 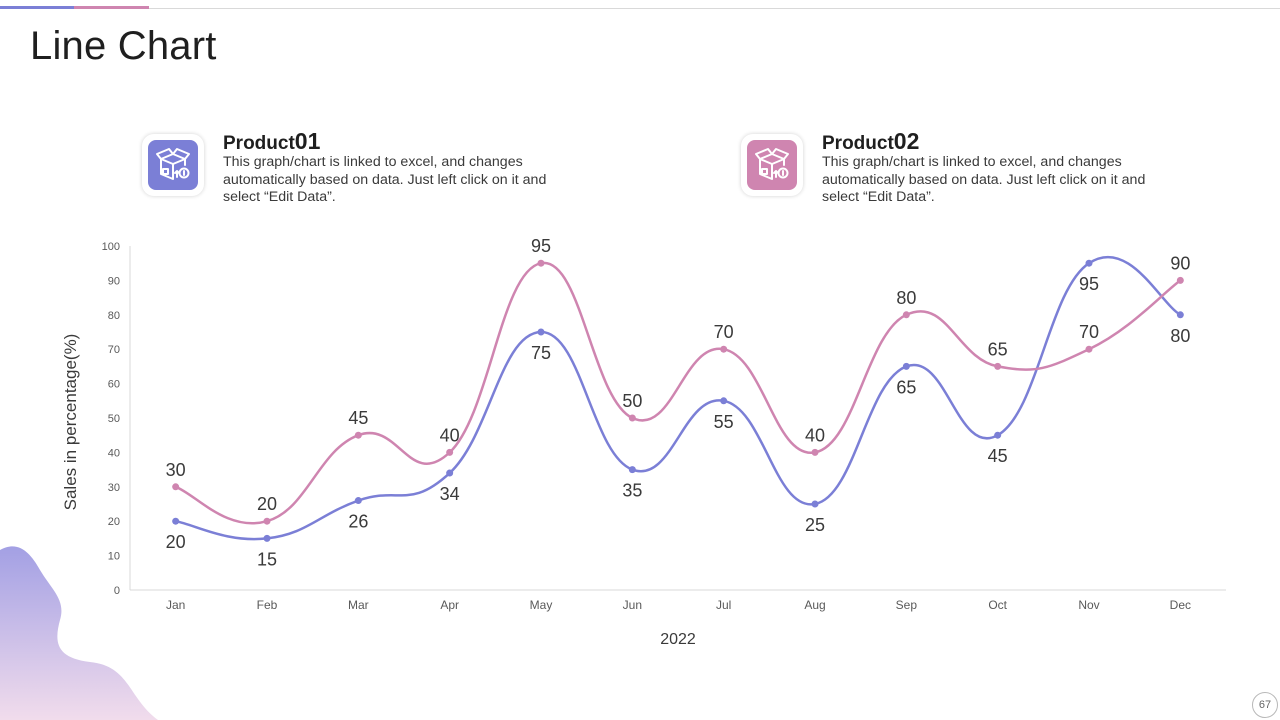 I want to click on x-tick-label: Jun, so click(x=632, y=605).